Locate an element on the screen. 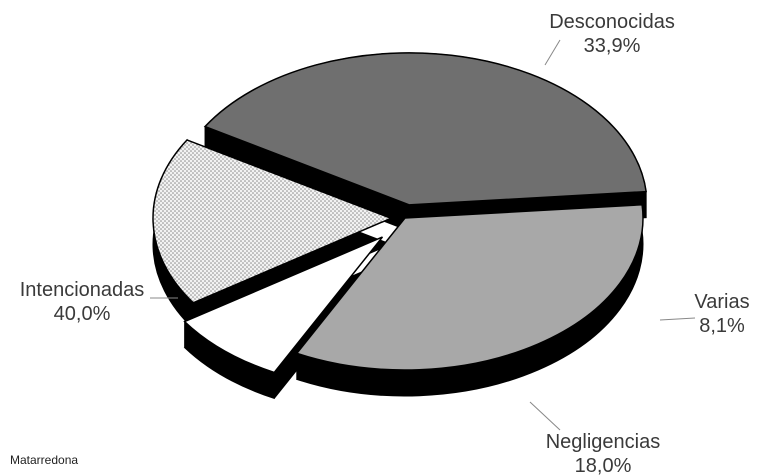  slice-value: 18,0% is located at coordinates (603, 465).